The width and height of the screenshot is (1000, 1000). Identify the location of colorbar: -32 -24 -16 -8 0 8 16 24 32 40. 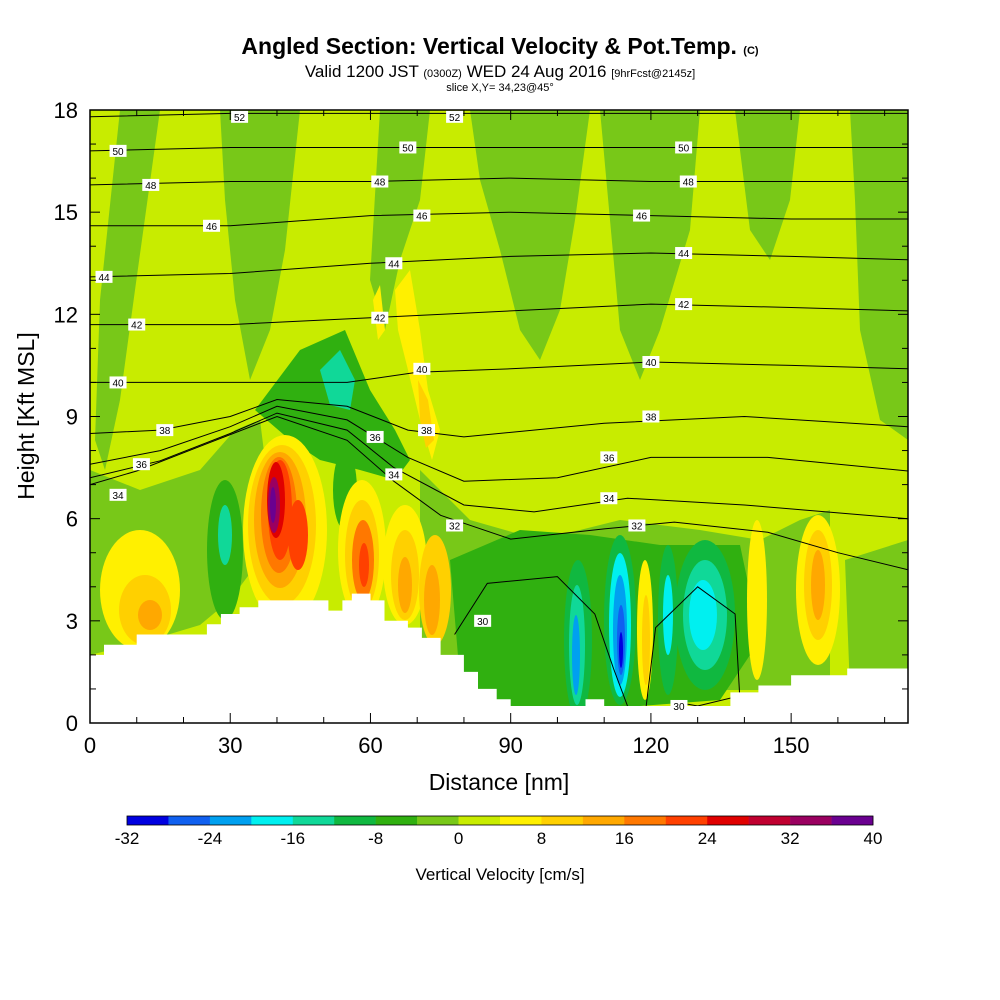
(498, 831).